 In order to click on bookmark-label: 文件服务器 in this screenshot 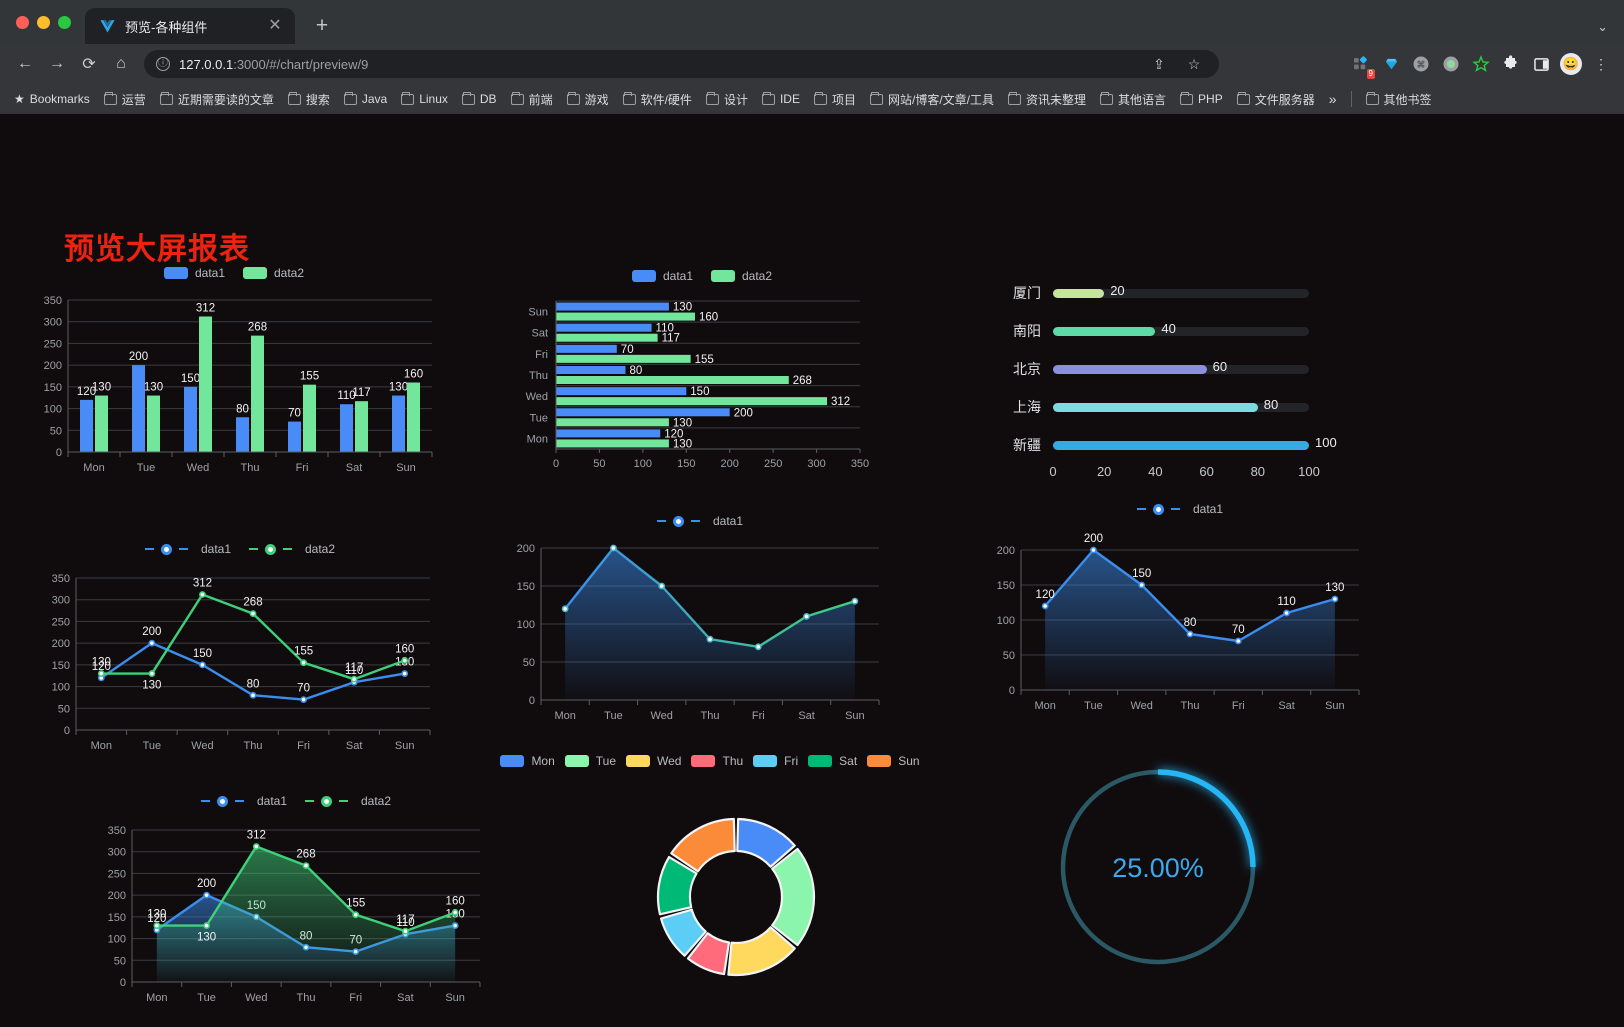, I will do `click(1284, 99)`.